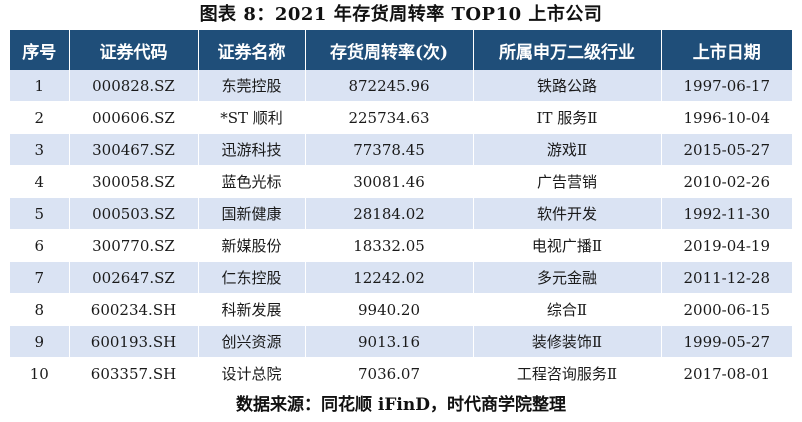 This screenshot has height=422, width=802. Describe the element at coordinates (252, 309) in the screenshot. I see `cell-security-name: 科新发展` at that location.